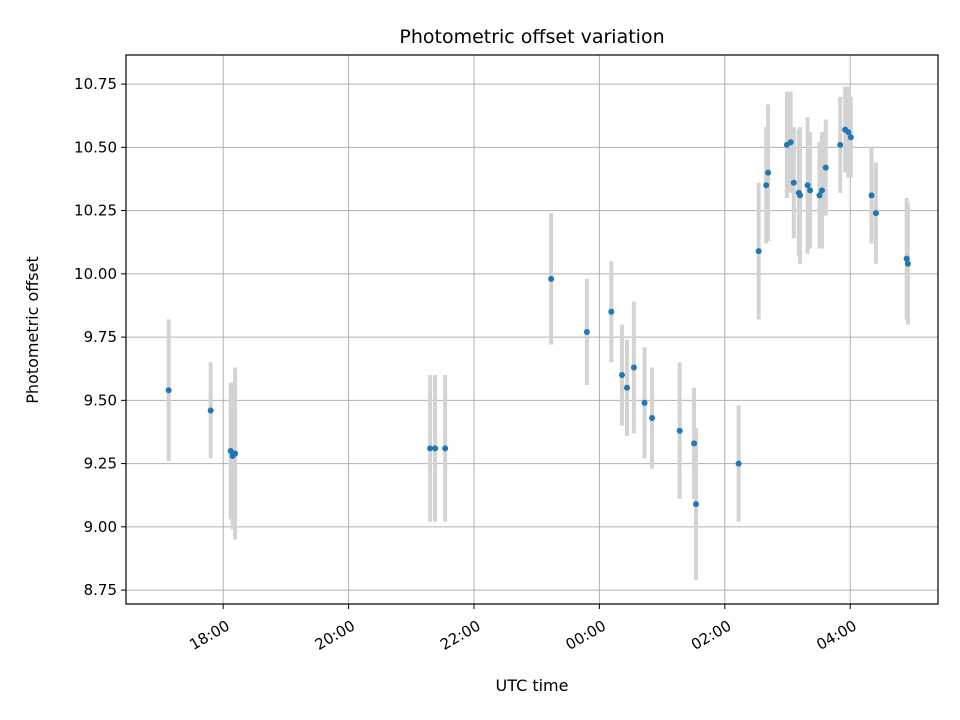  Describe the element at coordinates (100, 464) in the screenshot. I see `y-tick-label: 9.25` at that location.